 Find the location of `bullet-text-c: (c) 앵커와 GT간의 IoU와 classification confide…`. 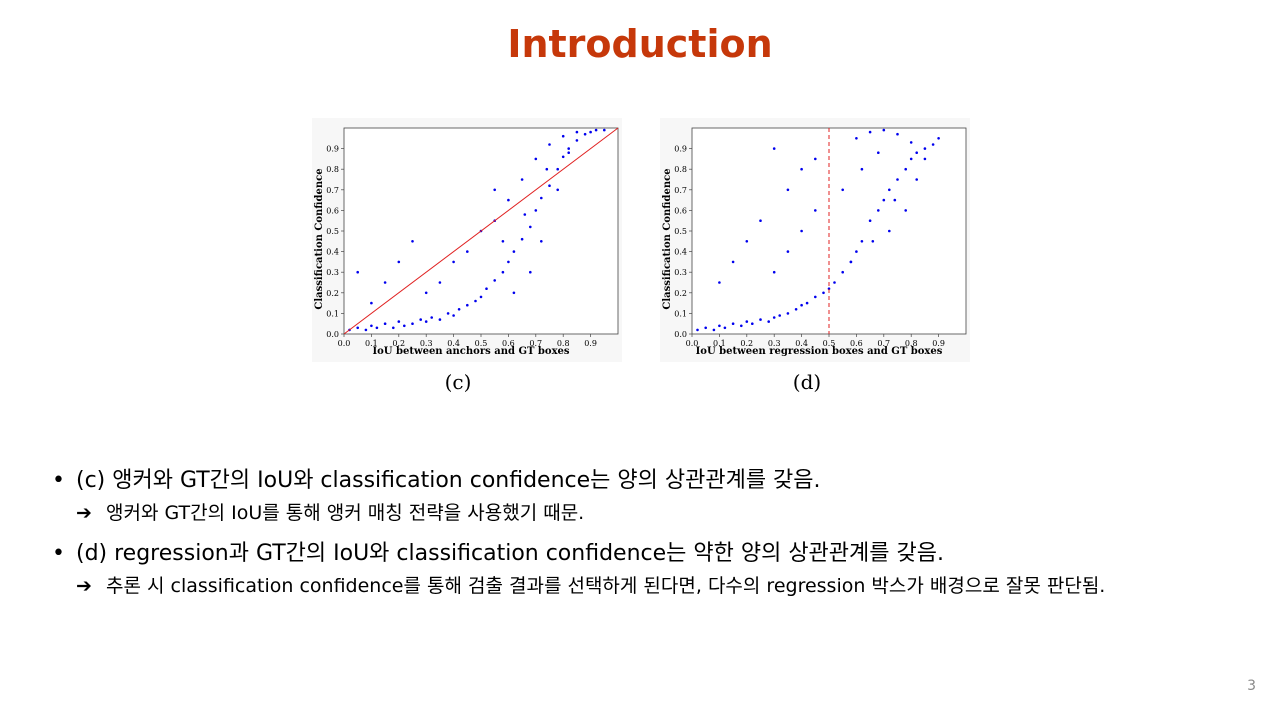

bullet-text-c: (c) 앵커와 GT간의 IoU와 classification confide… is located at coordinates (448, 480).